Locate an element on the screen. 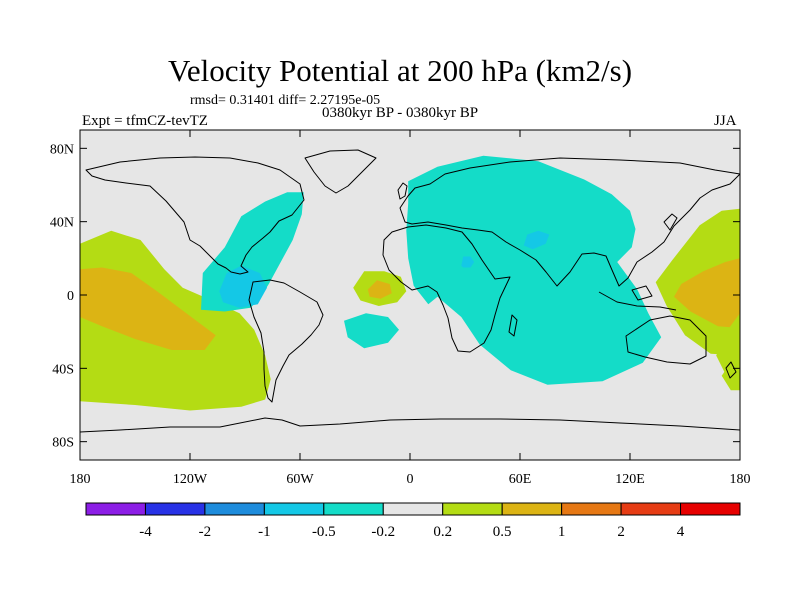 This screenshot has width=800, height=600. coastline-british-isles is located at coordinates (402, 191).